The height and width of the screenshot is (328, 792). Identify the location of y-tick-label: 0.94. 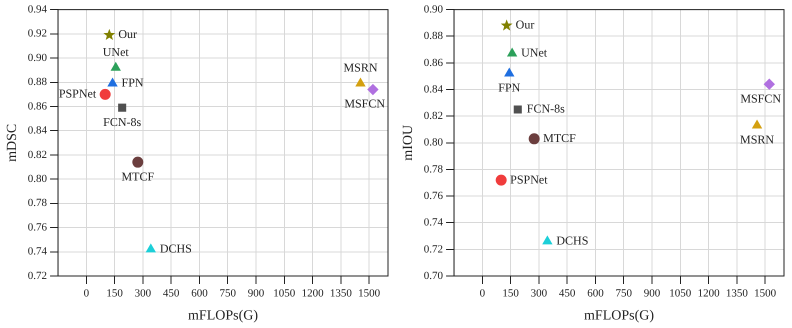
(38, 9).